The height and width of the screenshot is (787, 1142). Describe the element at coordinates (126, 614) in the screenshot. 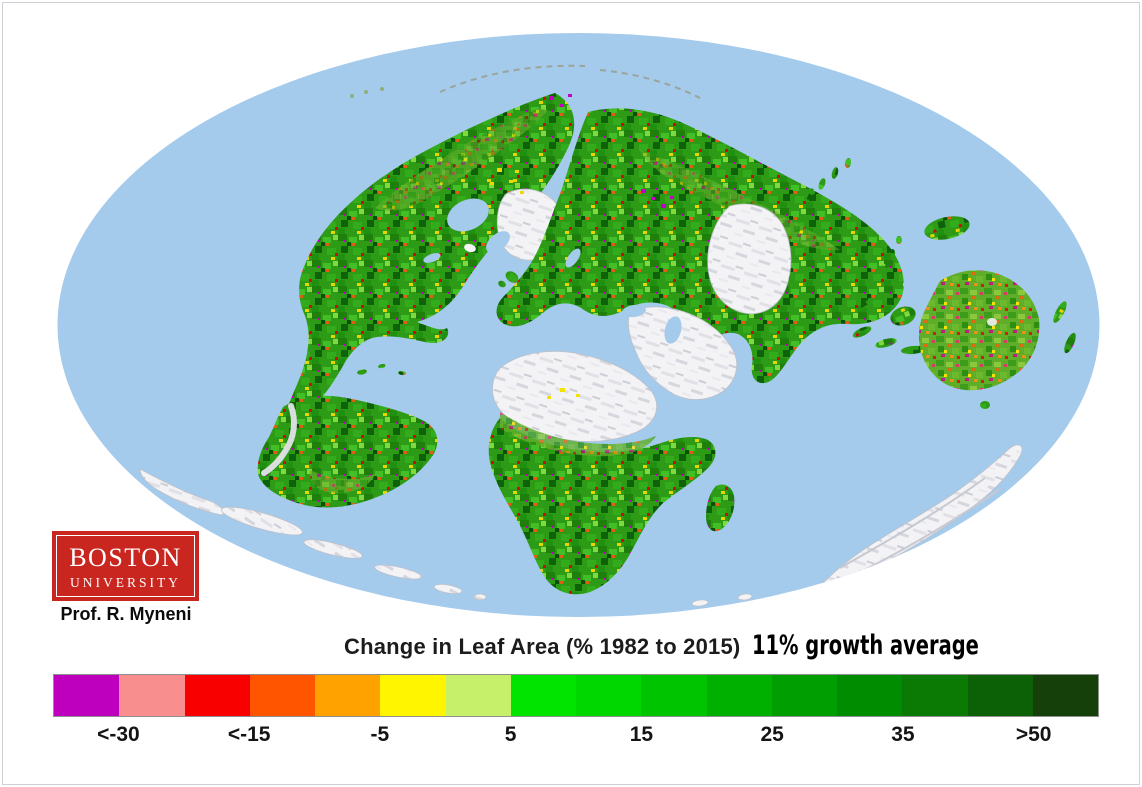

I see `attribution-text: Prof. R. Myneni` at that location.